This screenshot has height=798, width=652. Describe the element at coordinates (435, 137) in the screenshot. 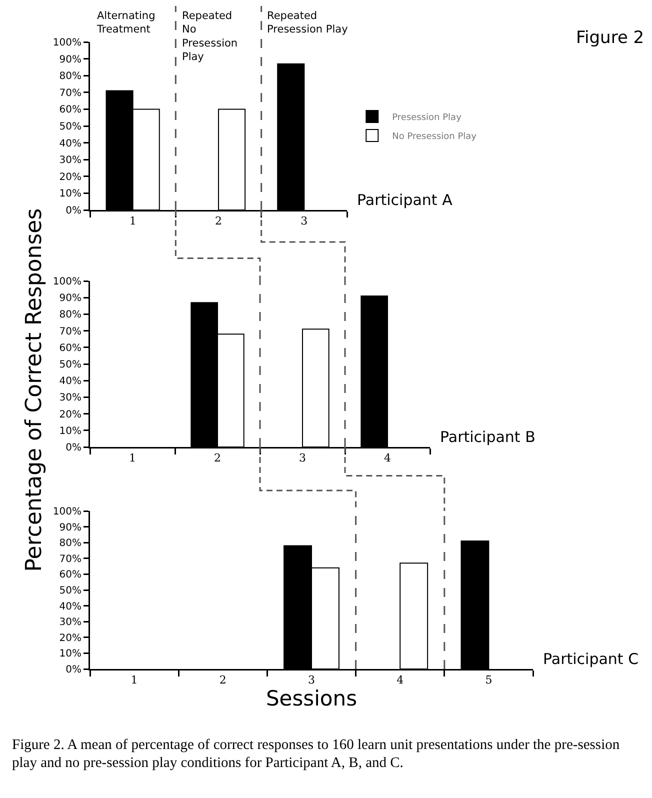

I see `legend-label: No Presession Play` at that location.